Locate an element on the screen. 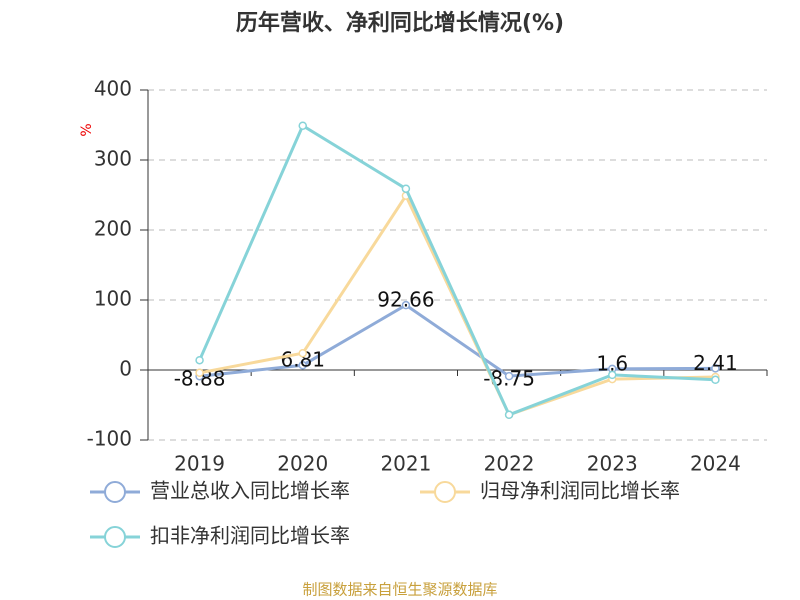  x-tick-label: 2023 is located at coordinates (612, 464).